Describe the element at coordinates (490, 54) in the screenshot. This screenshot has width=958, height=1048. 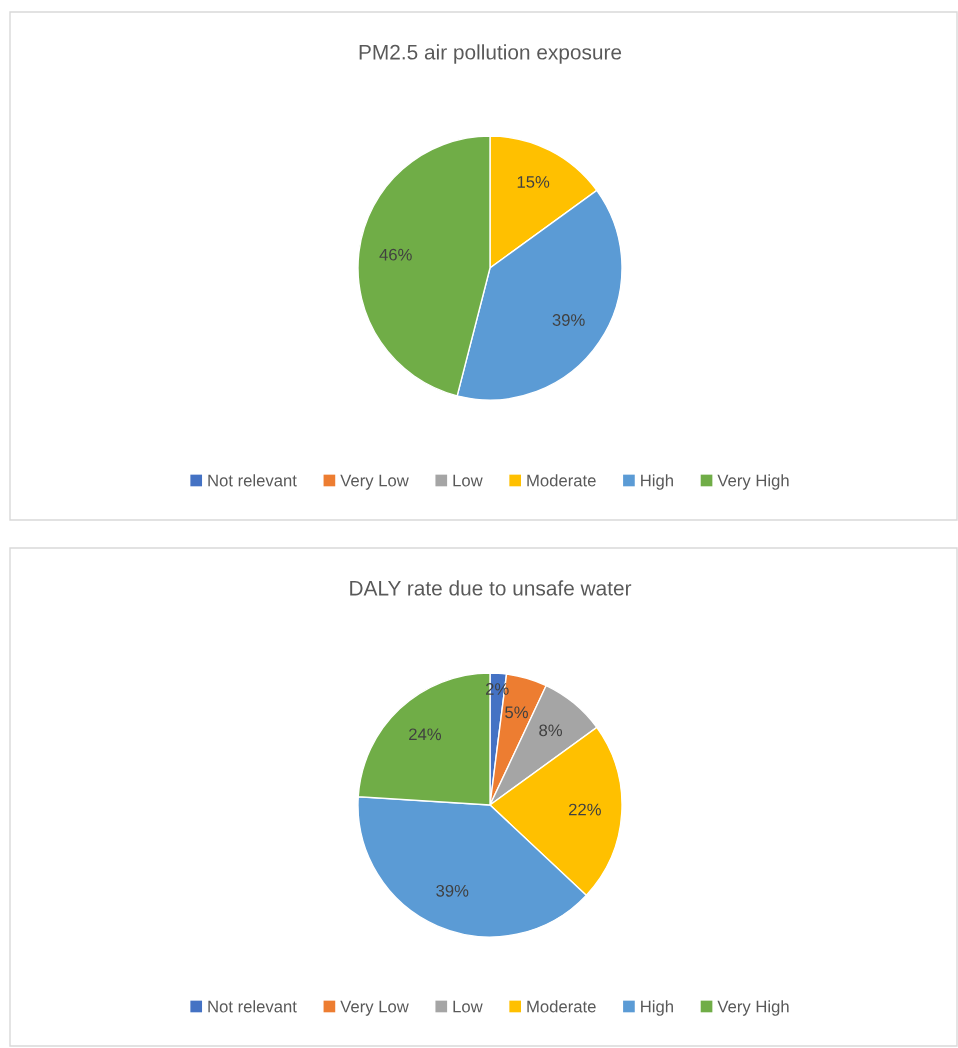
I see `chart-title: PM2.5 air pollution exposure` at that location.